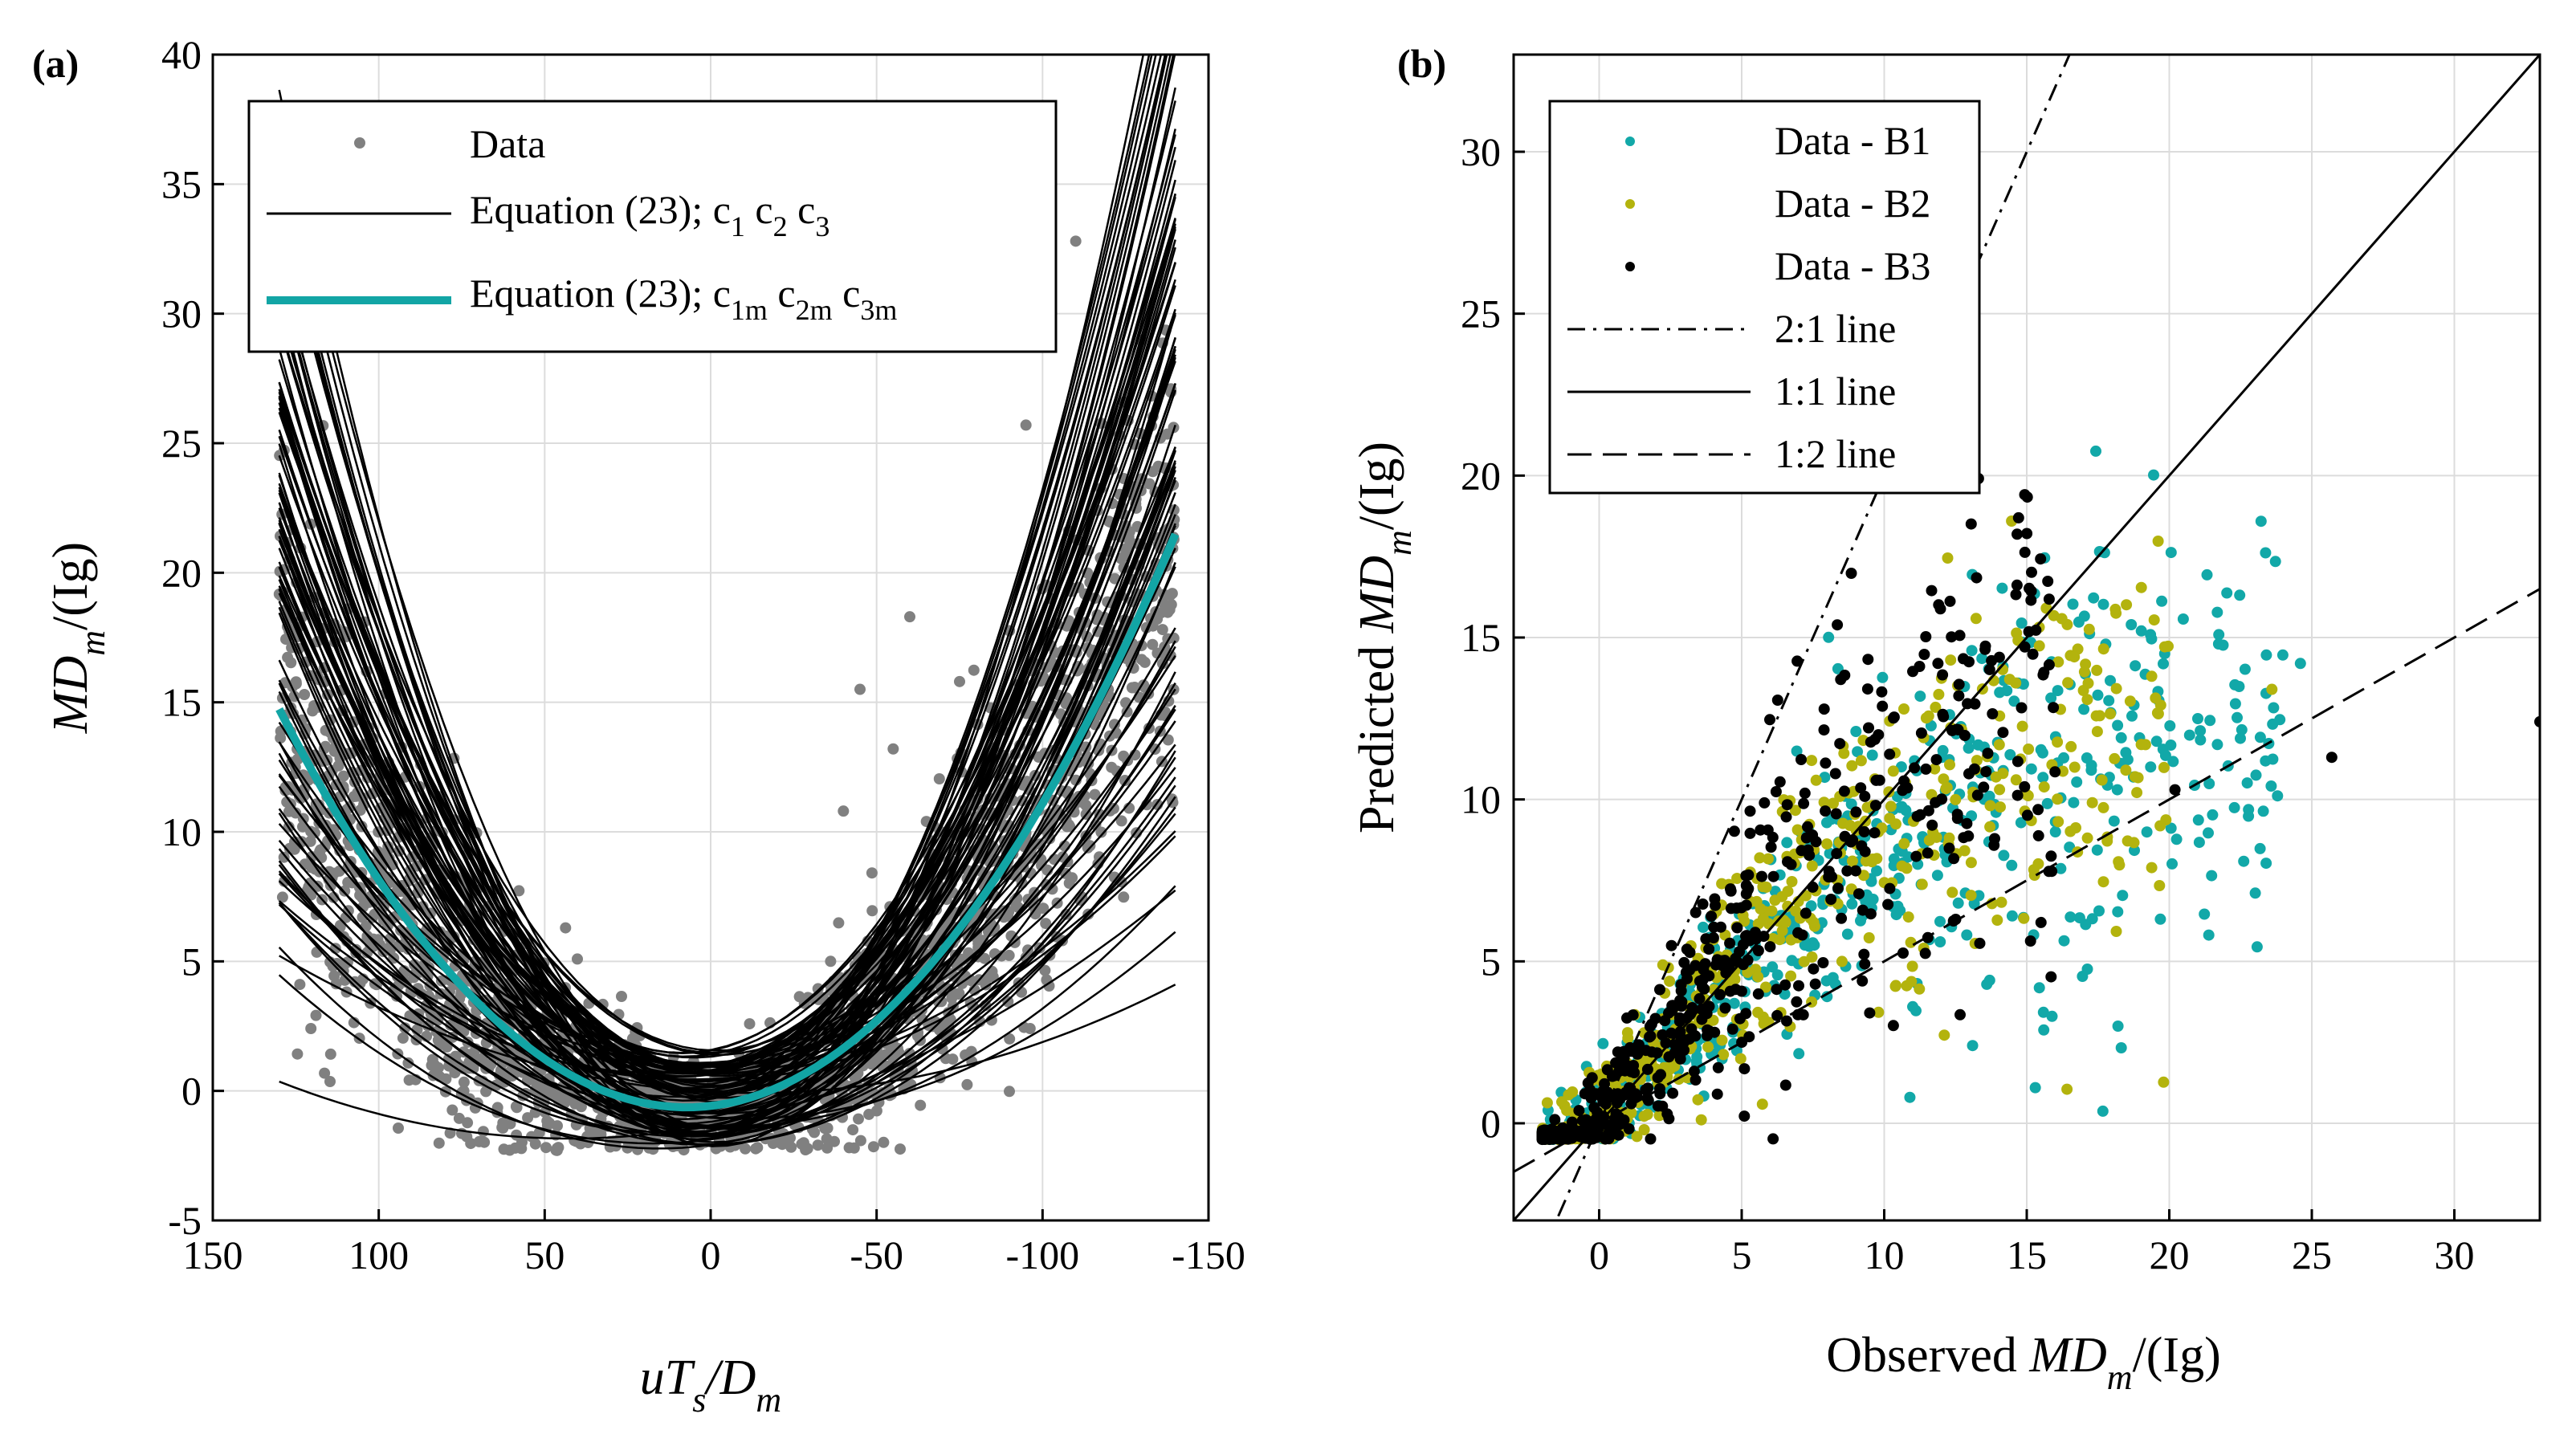  Describe the element at coordinates (1742, 1254) in the screenshot. I see `x-tick-label: 5` at that location.